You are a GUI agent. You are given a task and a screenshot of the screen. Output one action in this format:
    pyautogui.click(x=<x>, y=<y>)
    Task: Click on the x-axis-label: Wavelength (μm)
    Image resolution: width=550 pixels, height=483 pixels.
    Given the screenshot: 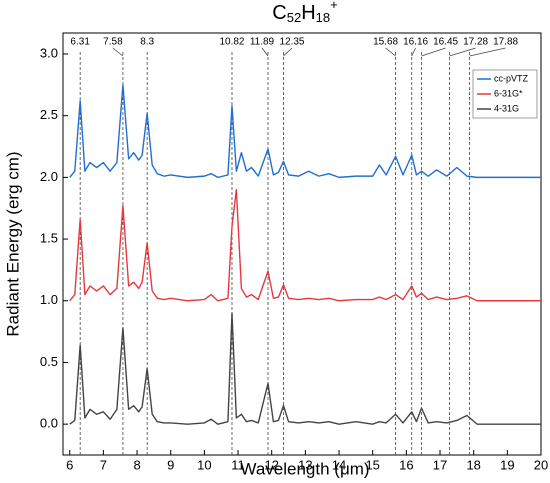 What is the action you would take?
    pyautogui.click(x=304, y=468)
    